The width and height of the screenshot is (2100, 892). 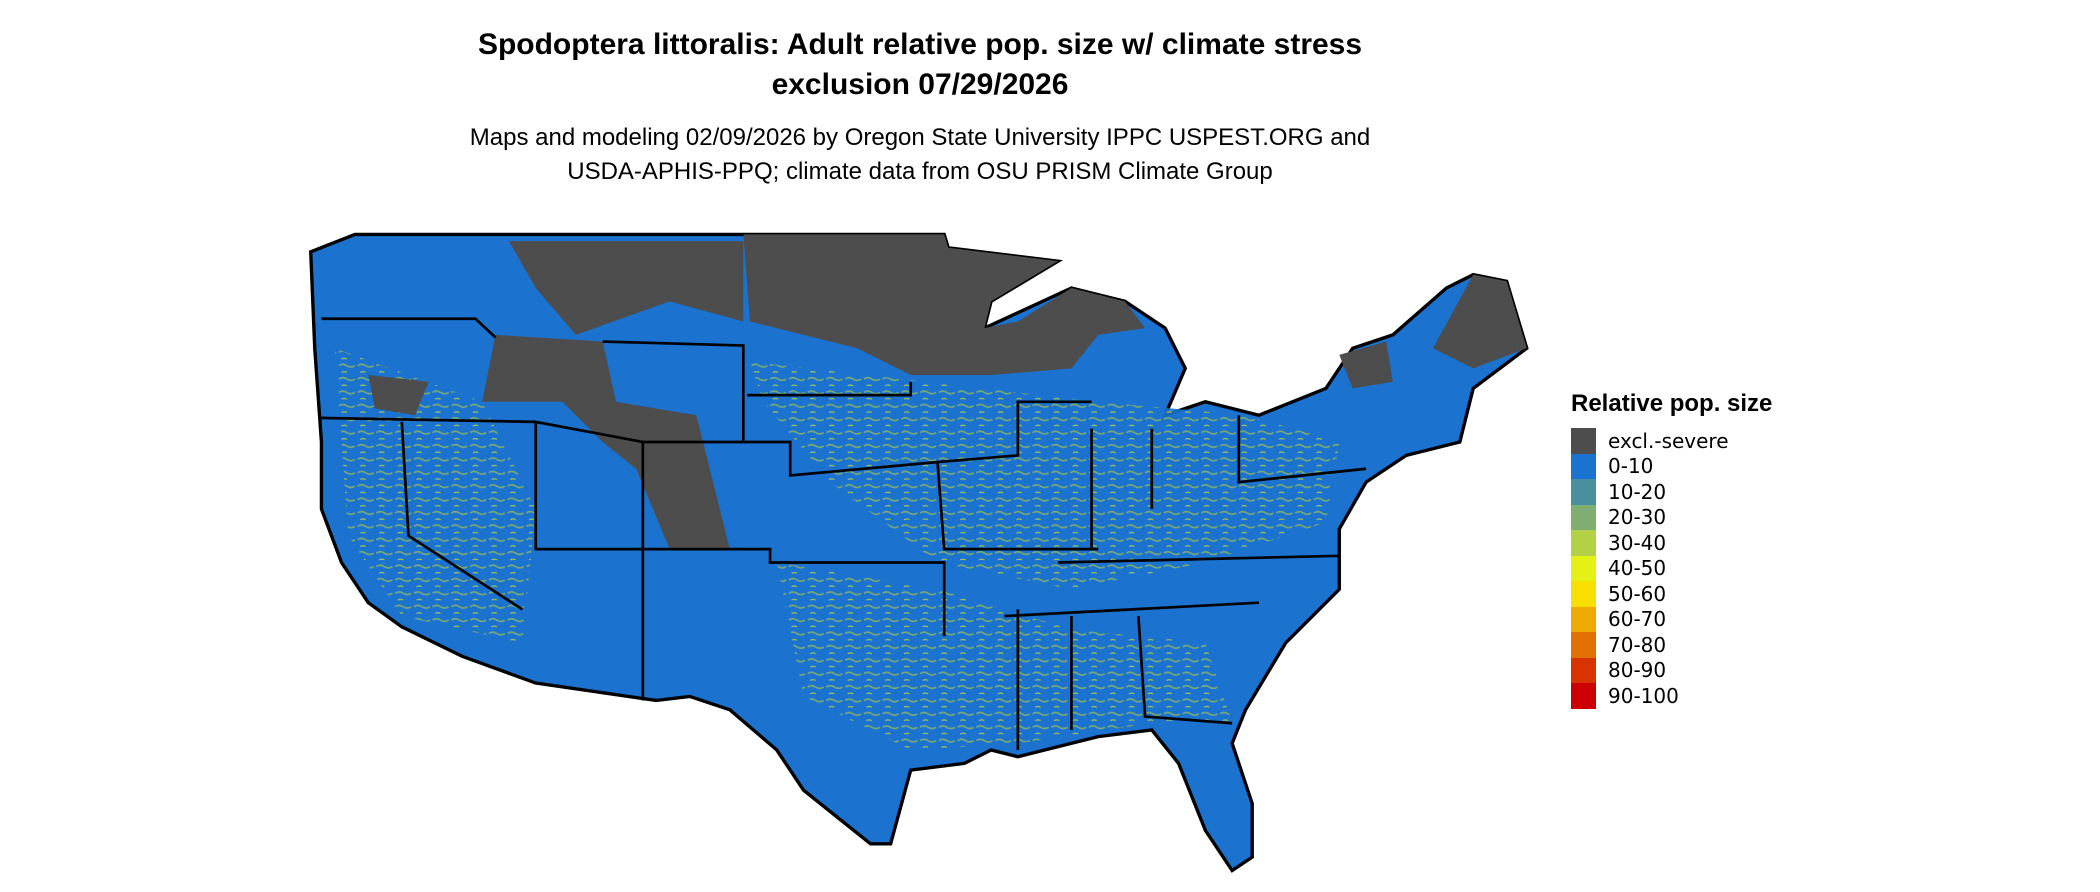 What do you see at coordinates (1637, 644) in the screenshot?
I see `legend-label: 70-80` at bounding box center [1637, 644].